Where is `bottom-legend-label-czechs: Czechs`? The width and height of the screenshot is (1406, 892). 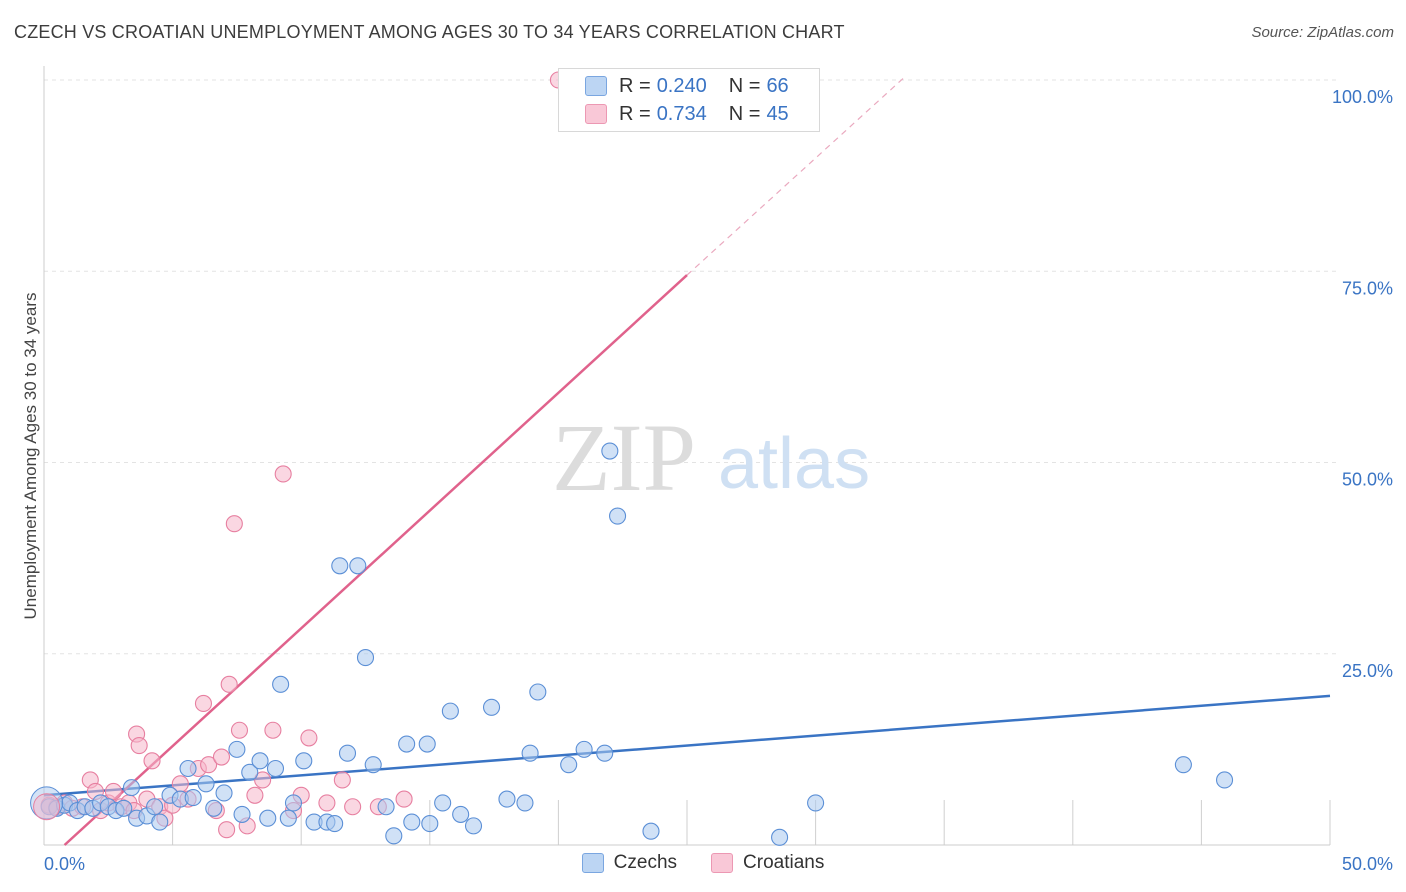
bottom-legend-label-czechs: Czechs is located at coordinates (645, 862).